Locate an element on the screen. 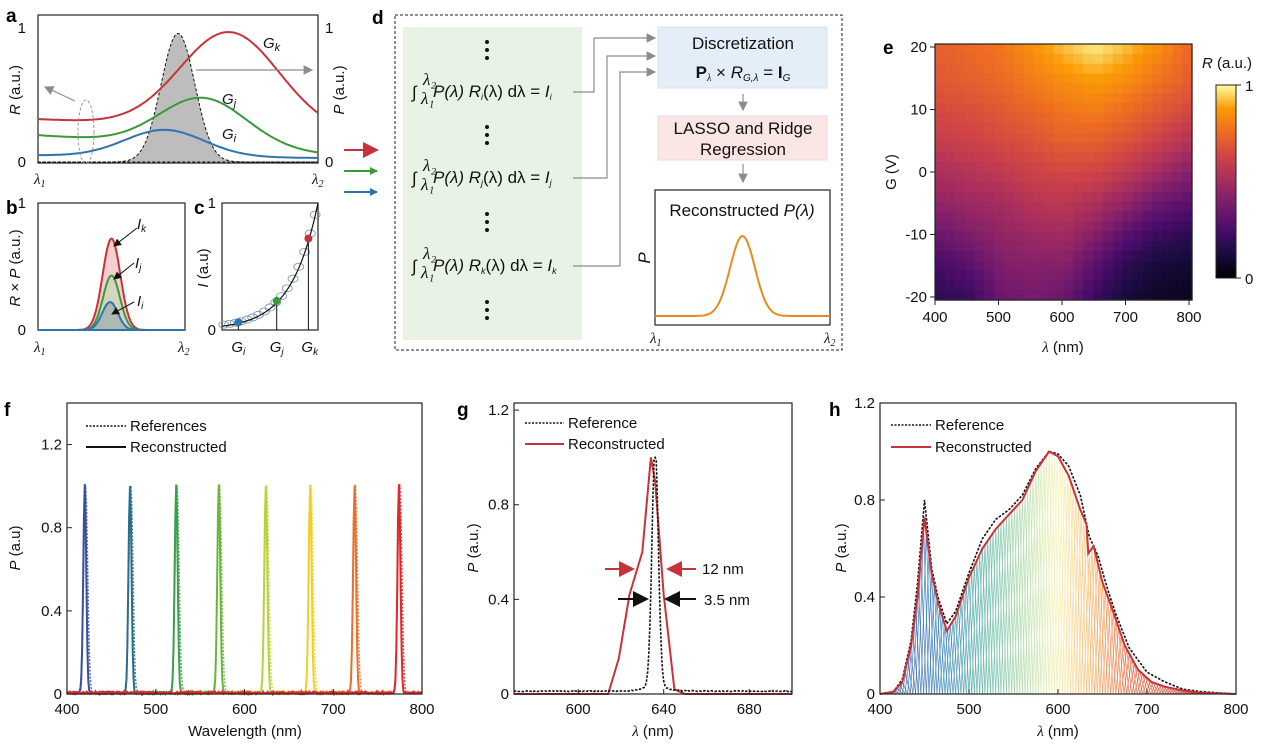 The height and width of the screenshot is (750, 1268). blue-arrowhead is located at coordinates (374, 192).